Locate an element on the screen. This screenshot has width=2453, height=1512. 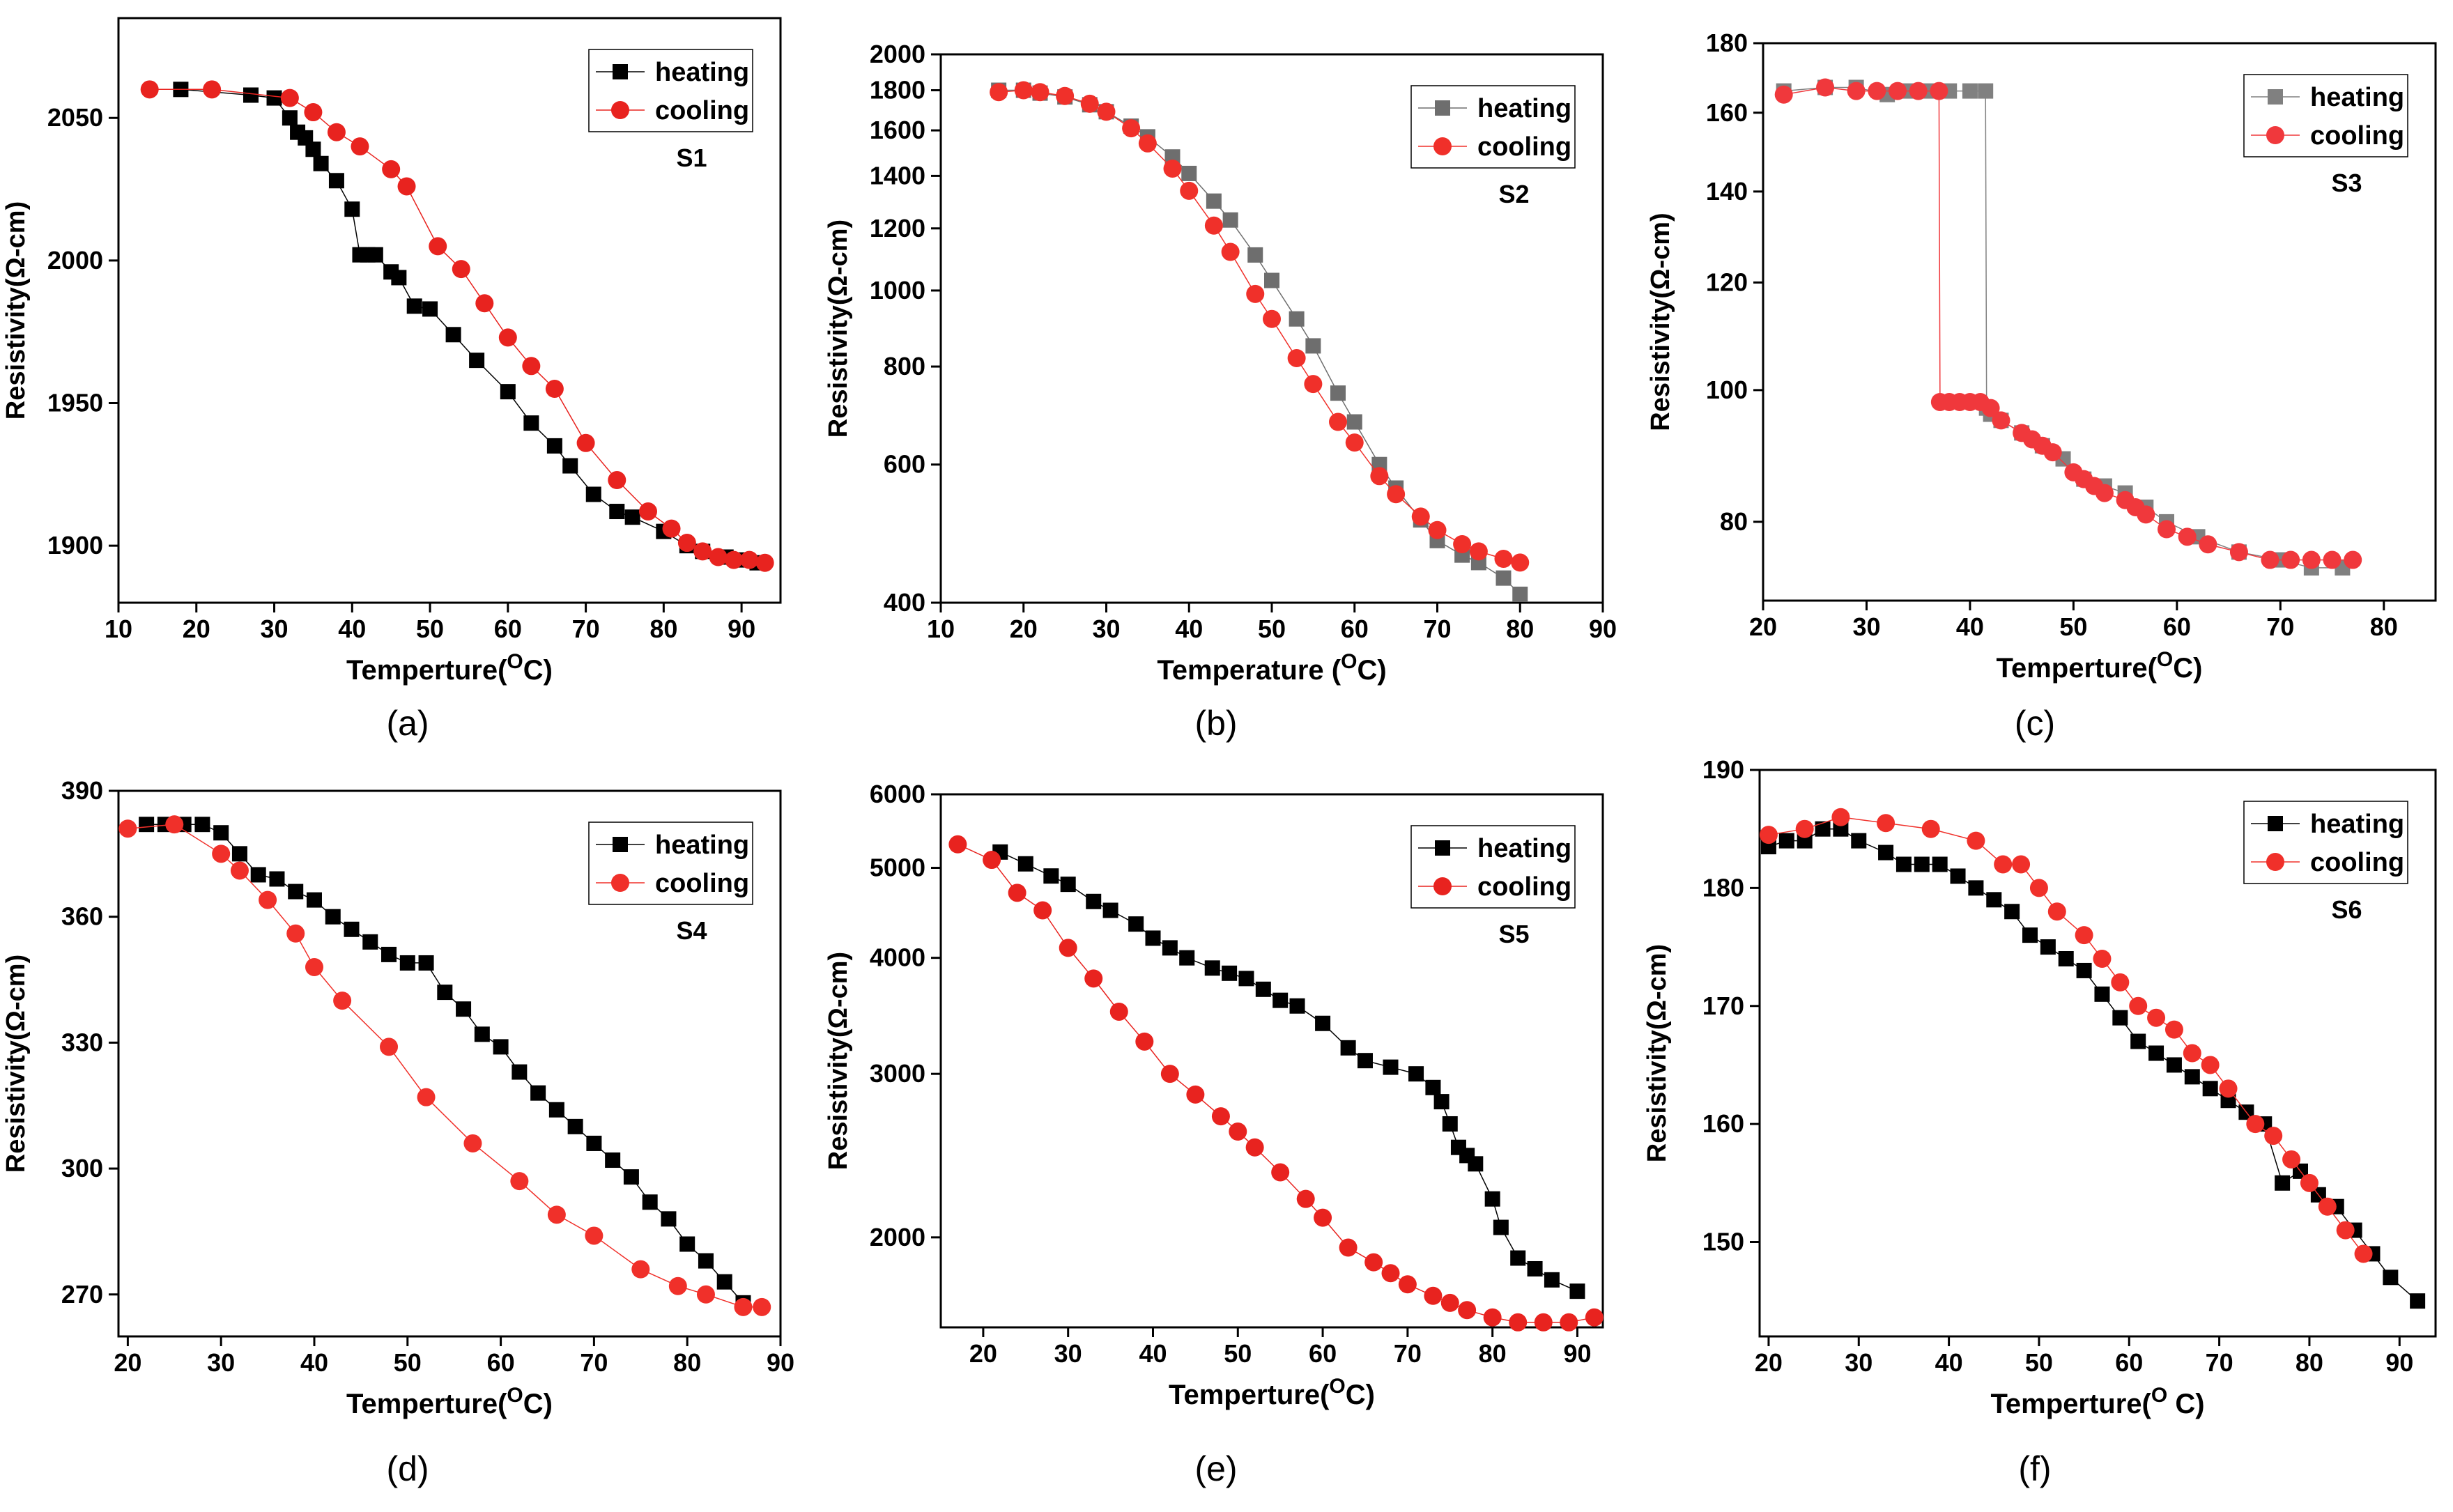
series-line is located at coordinates (469, 326).